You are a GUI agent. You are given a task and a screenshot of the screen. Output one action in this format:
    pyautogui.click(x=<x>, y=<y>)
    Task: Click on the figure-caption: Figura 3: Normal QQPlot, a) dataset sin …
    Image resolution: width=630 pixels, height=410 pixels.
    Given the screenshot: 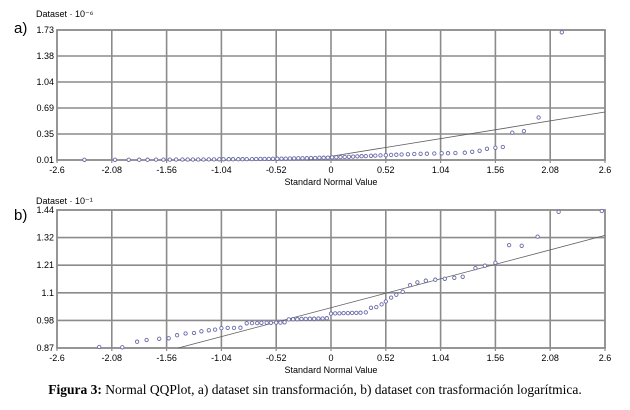 What is the action you would take?
    pyautogui.click(x=315, y=390)
    